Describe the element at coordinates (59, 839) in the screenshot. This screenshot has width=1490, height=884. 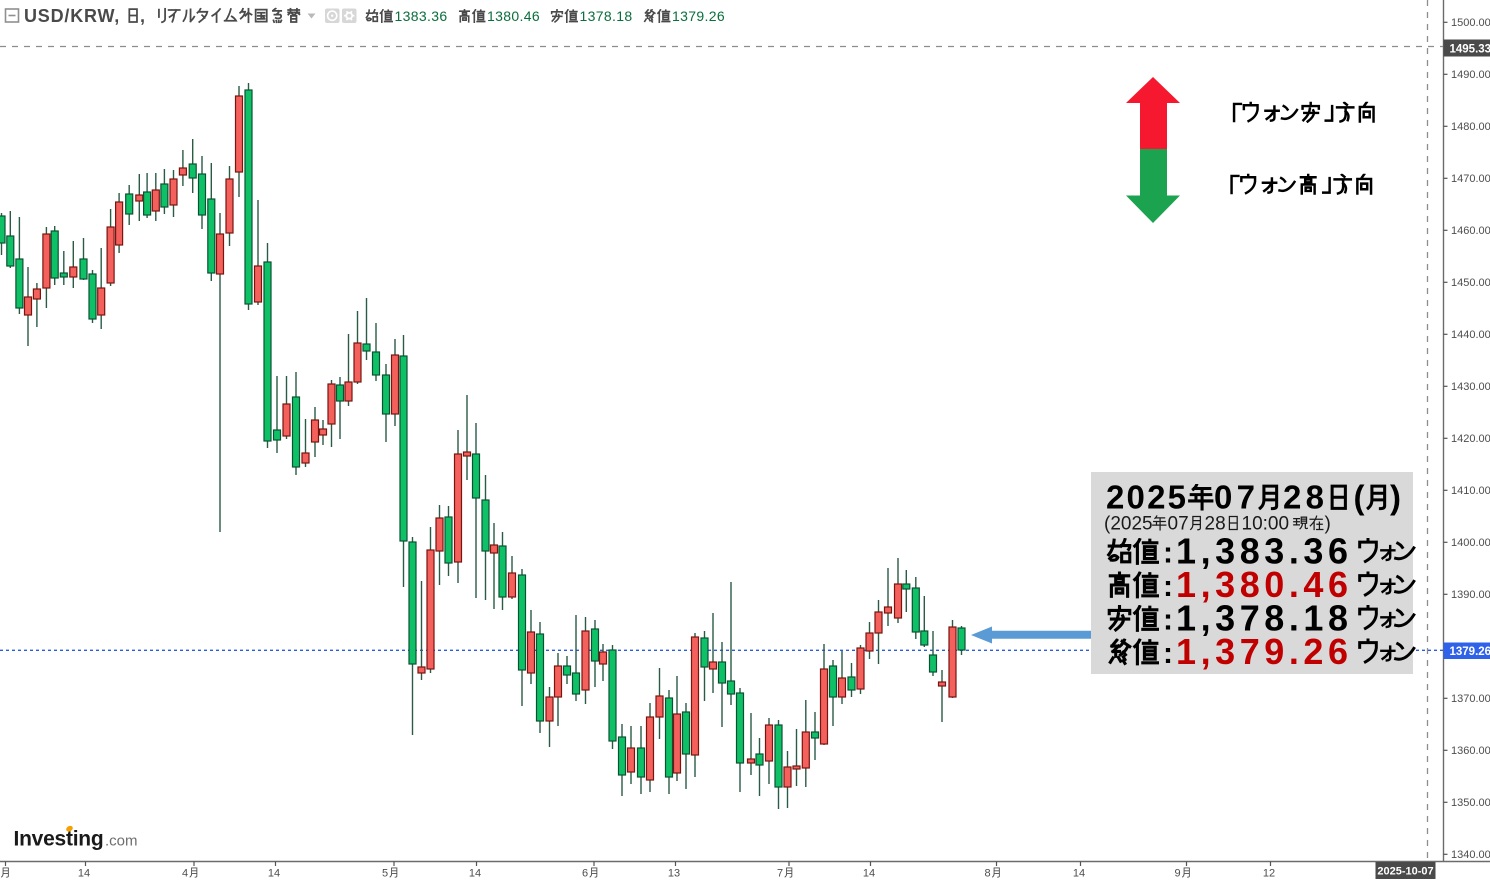
I see `svg-text: Investing` at that location.